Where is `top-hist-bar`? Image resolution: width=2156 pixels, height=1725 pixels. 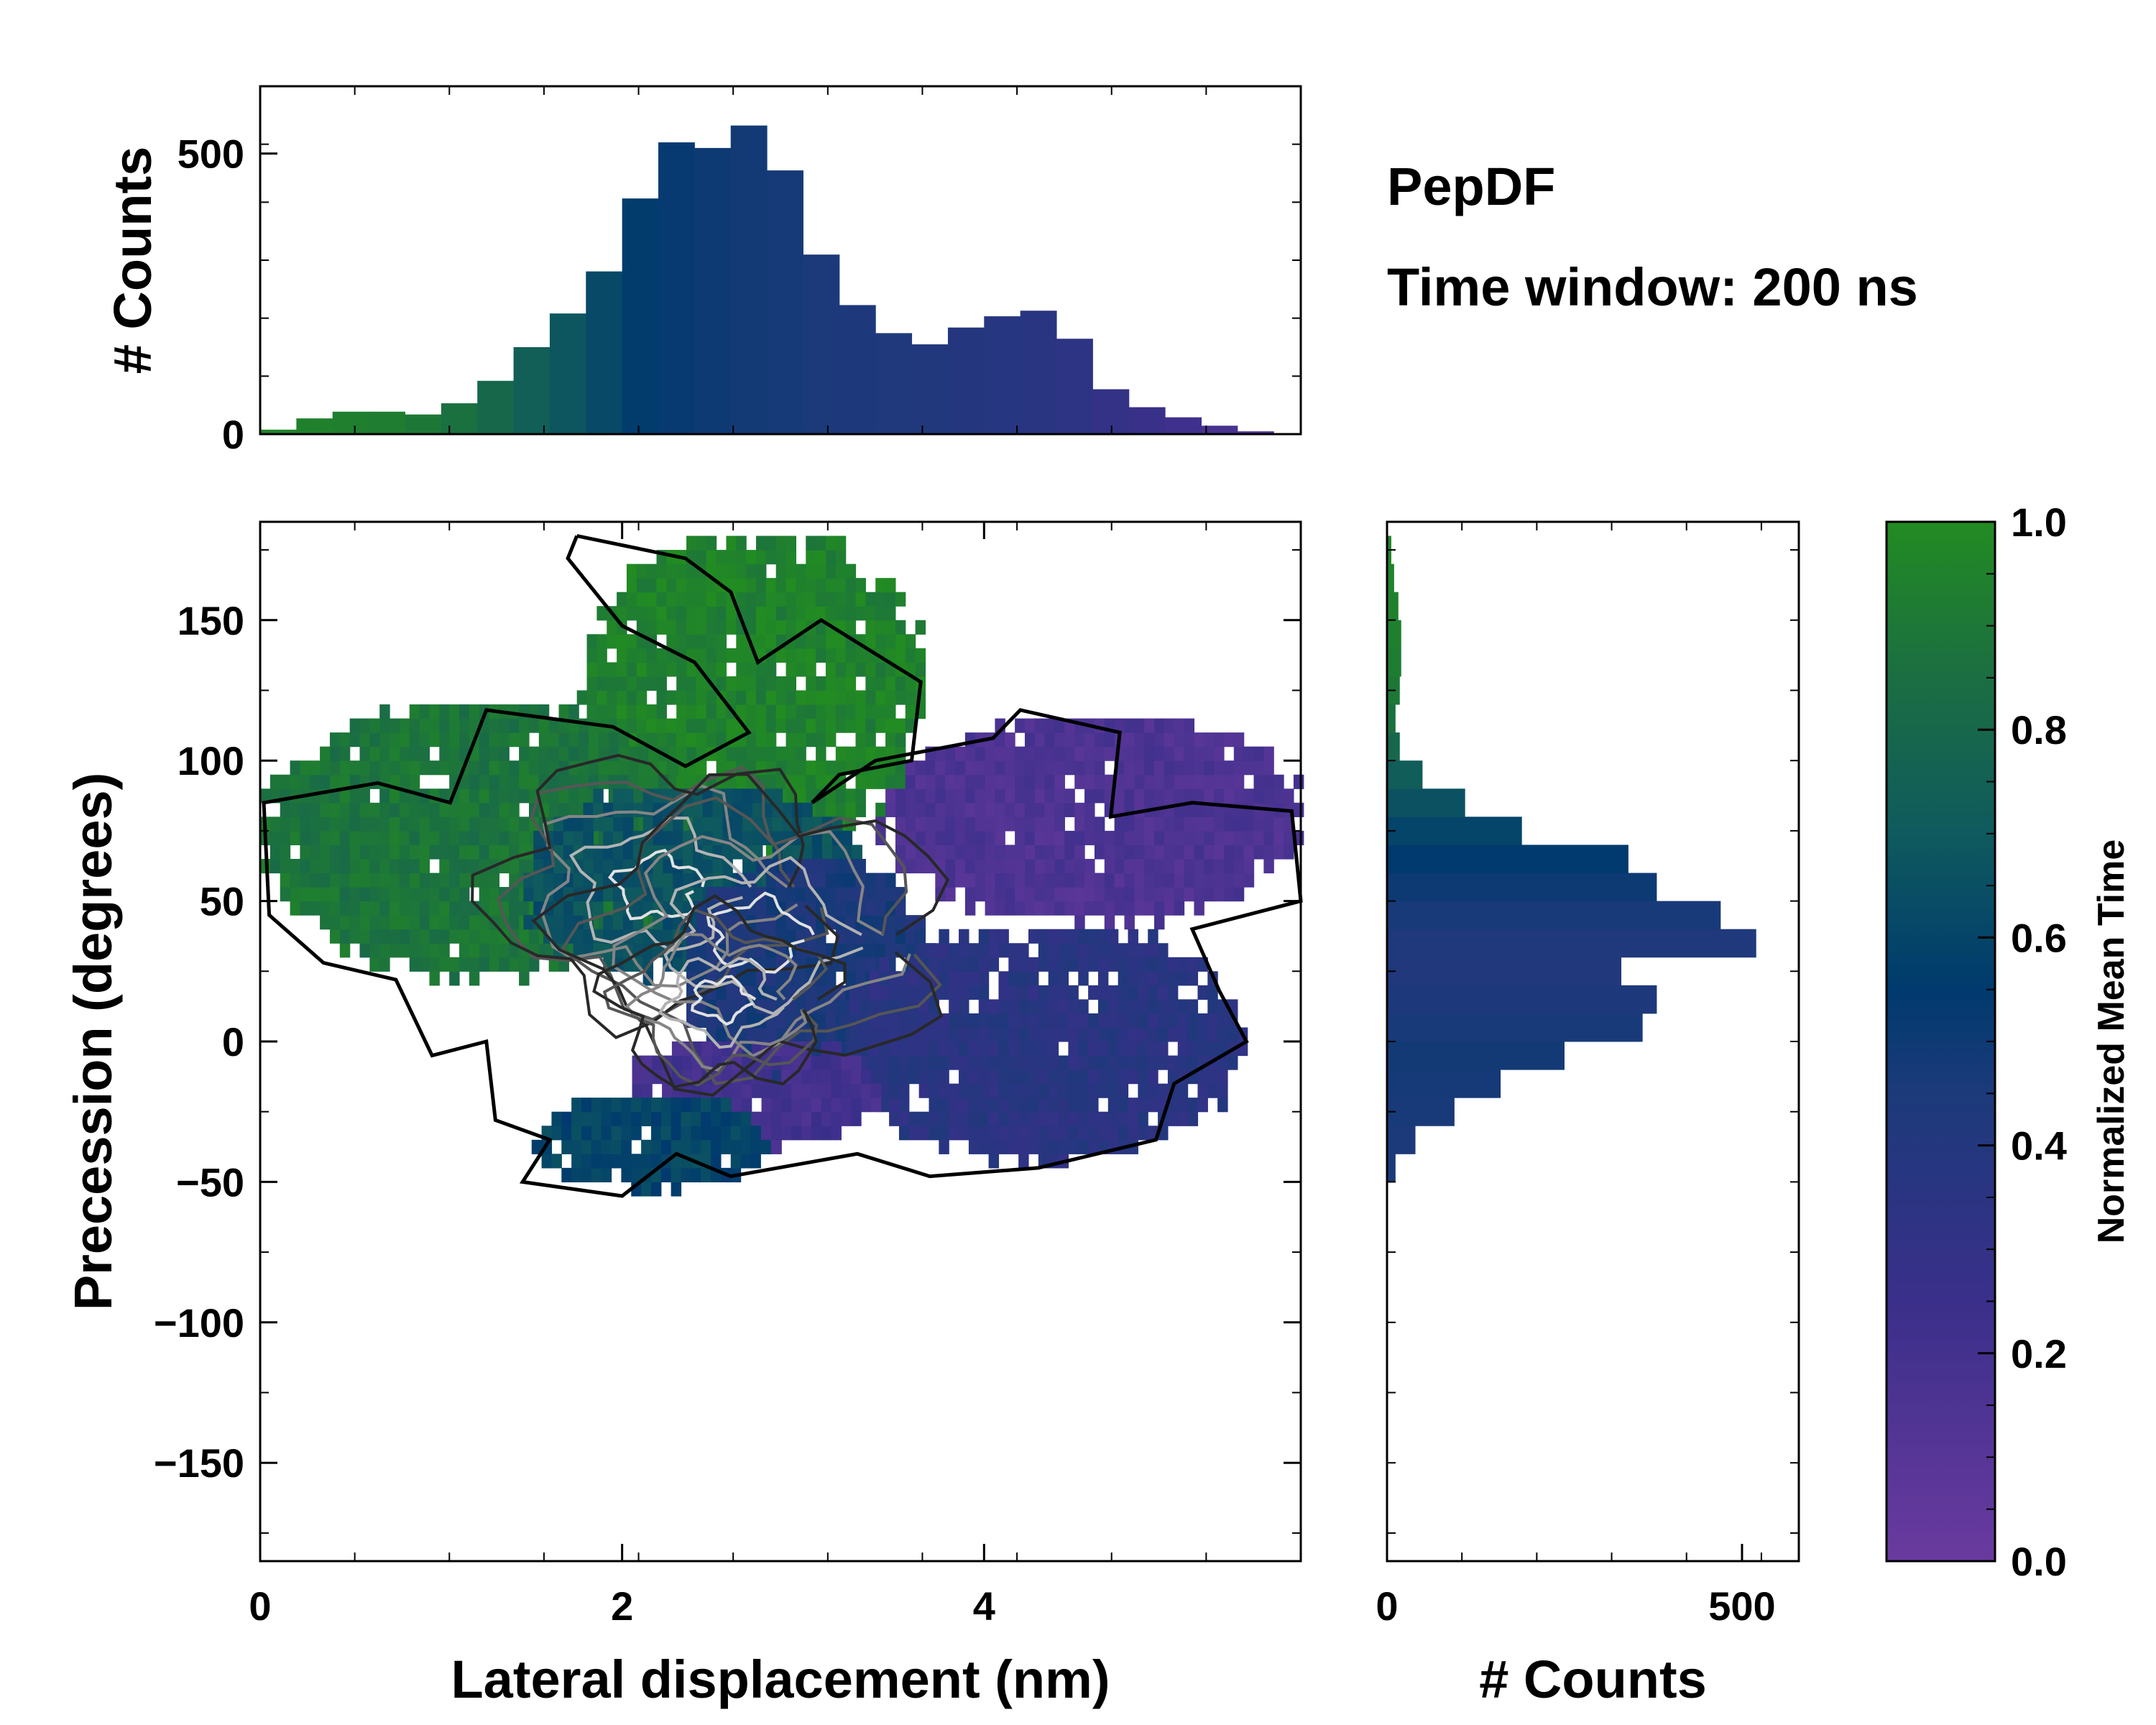 top-hist-bar is located at coordinates (785, 302).